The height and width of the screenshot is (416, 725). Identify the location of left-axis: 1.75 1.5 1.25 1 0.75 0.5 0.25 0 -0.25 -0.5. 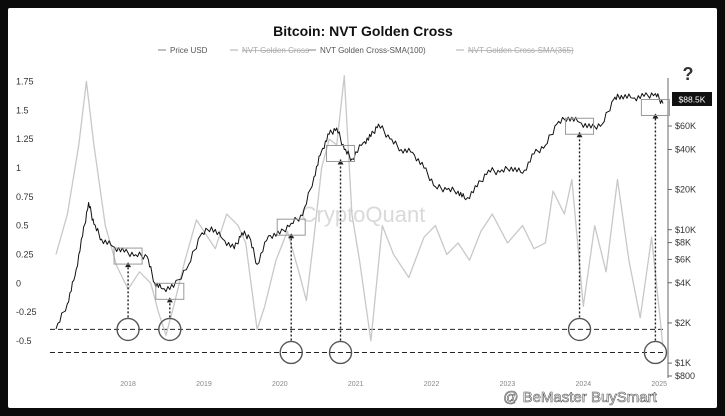
(26, 211).